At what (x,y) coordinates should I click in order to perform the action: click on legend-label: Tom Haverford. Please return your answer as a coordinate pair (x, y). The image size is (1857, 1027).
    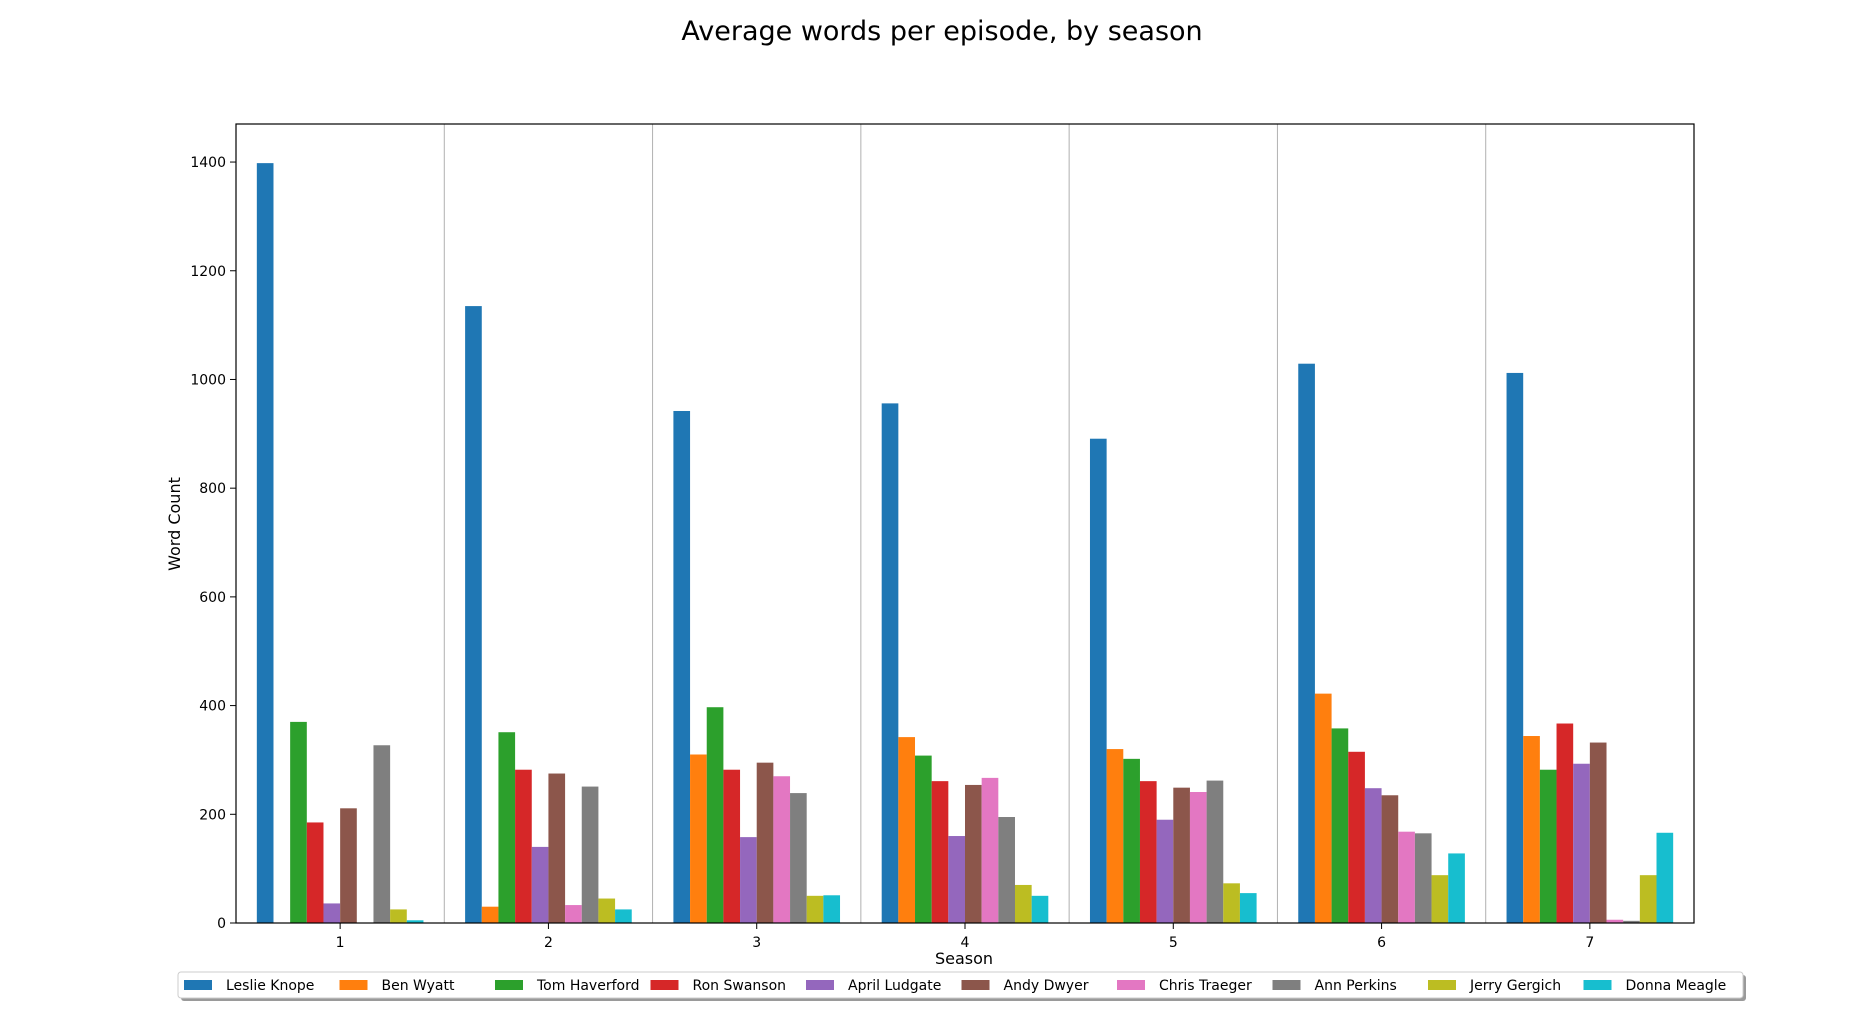
    Looking at the image, I should click on (587, 986).